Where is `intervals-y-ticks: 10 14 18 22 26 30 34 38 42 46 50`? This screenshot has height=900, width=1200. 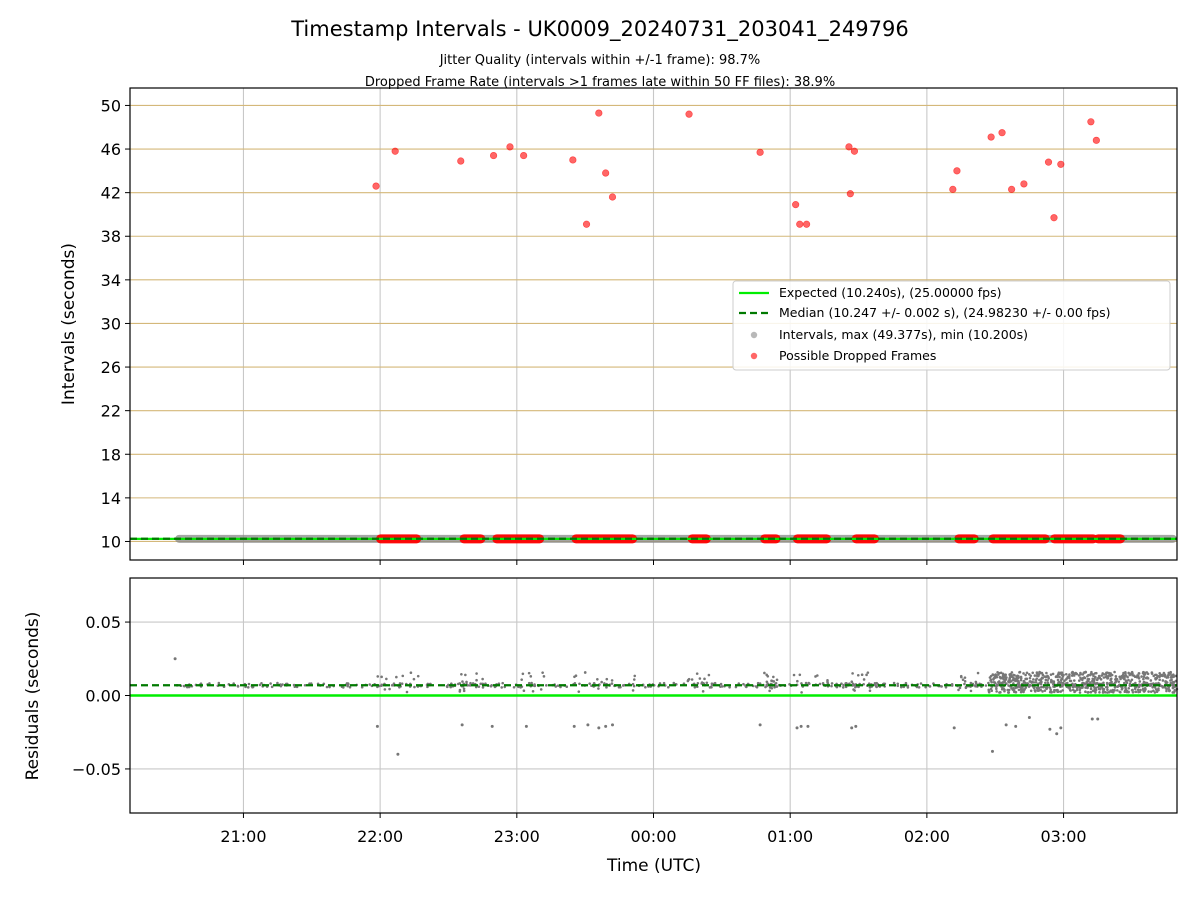 intervals-y-ticks: 10 14 18 22 26 30 34 38 42 46 50 is located at coordinates (115, 323).